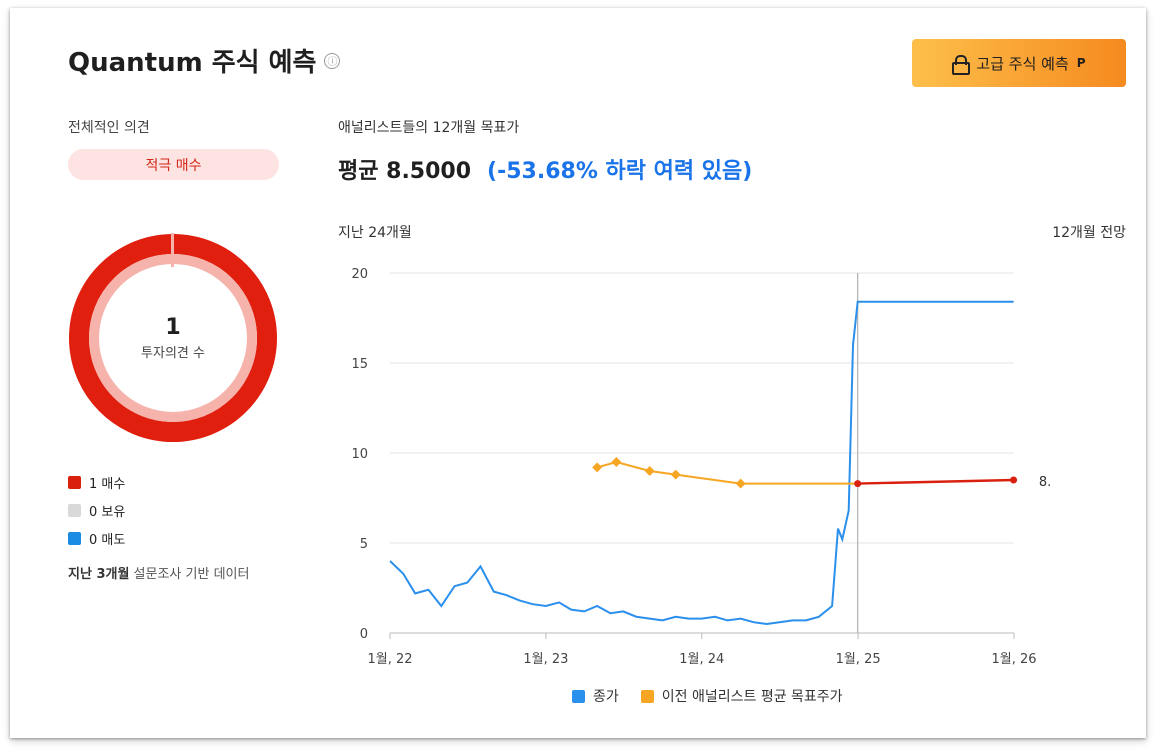 The image size is (1158, 753). I want to click on legend-hold: 0 보유, so click(96, 510).